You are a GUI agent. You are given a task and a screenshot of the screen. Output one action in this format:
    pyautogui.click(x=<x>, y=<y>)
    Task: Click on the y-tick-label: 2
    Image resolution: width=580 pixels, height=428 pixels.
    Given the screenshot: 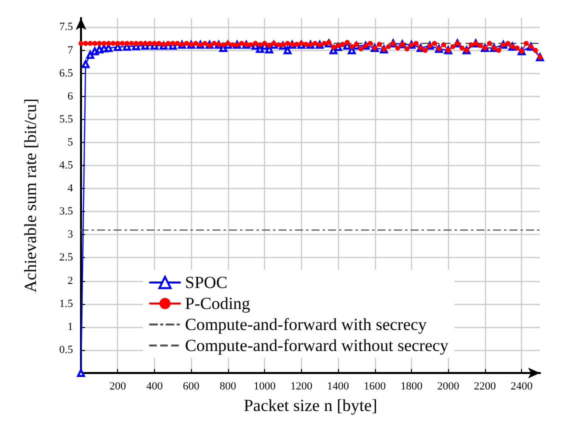 What is the action you would take?
    pyautogui.click(x=70, y=280)
    